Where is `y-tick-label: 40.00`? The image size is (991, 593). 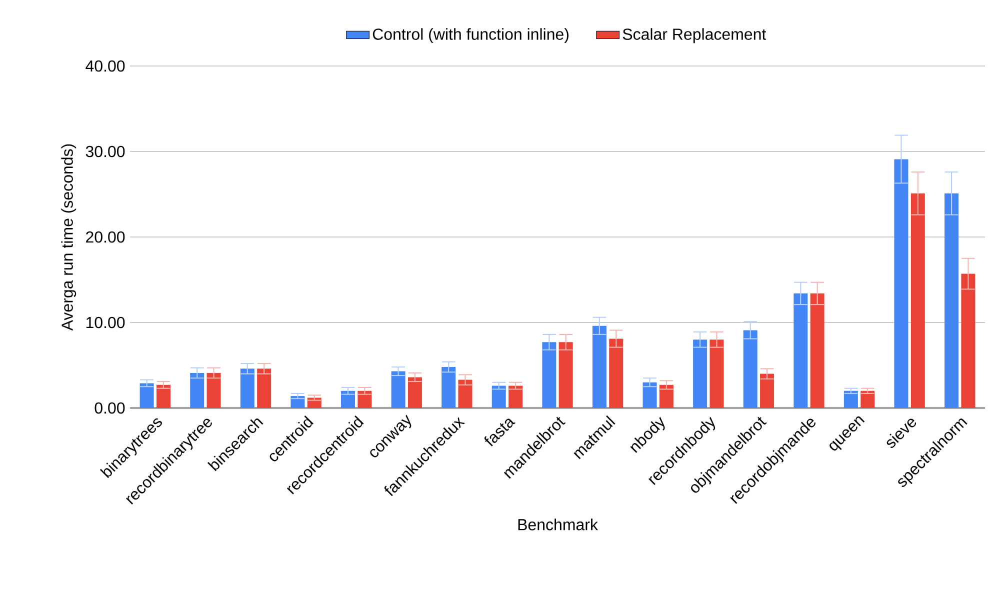 y-tick-label: 40.00 is located at coordinates (105, 66).